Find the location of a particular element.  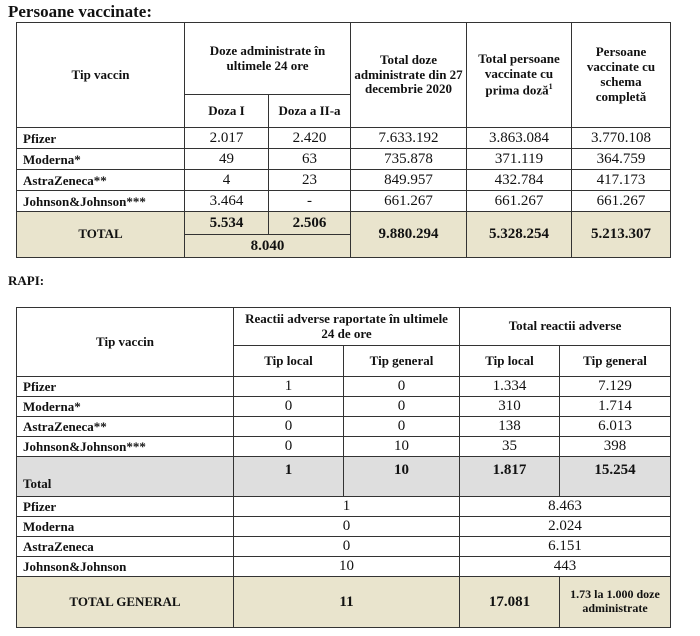

cell-complete: 417.173 is located at coordinates (621, 180).